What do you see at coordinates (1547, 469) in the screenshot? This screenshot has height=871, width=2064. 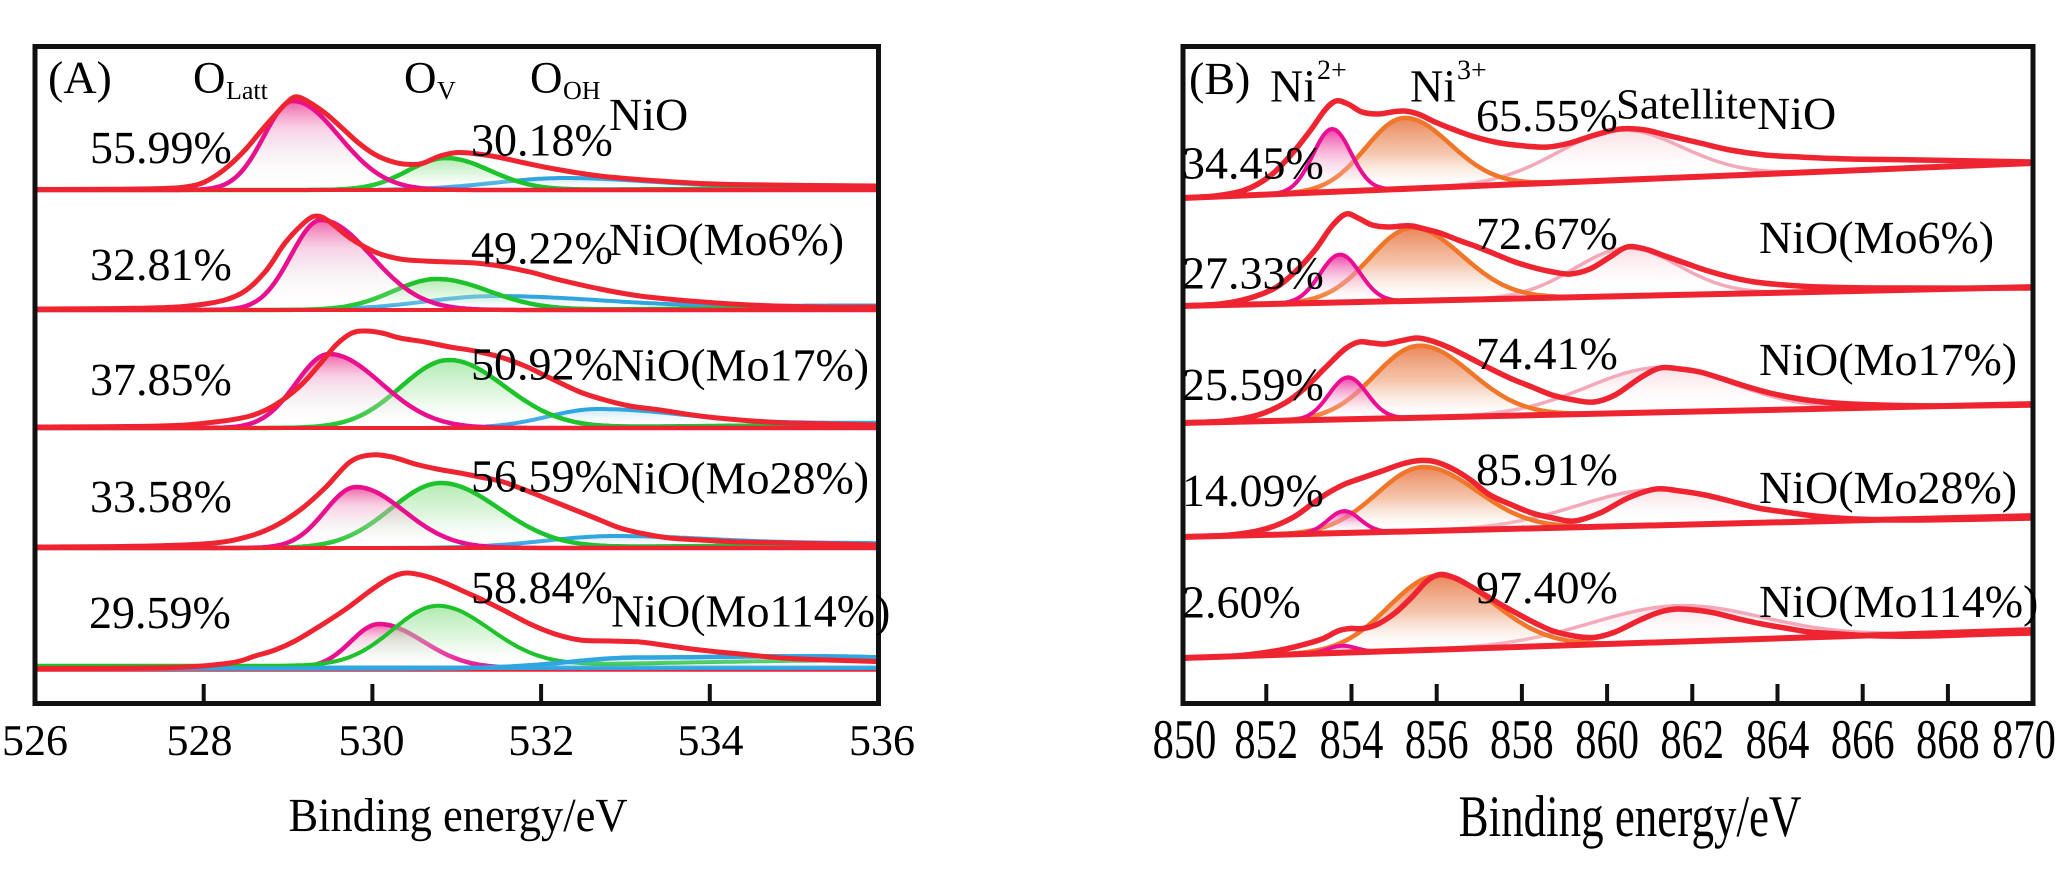 I see `svg-text: 85.91%` at bounding box center [1547, 469].